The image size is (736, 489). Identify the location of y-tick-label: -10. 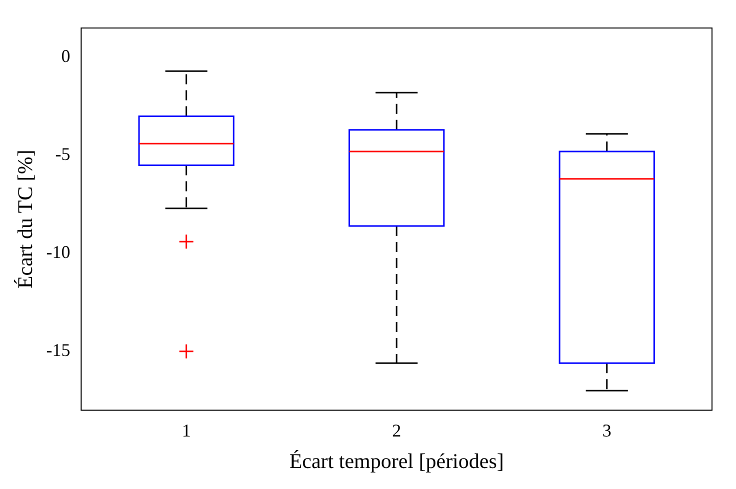
(58, 252).